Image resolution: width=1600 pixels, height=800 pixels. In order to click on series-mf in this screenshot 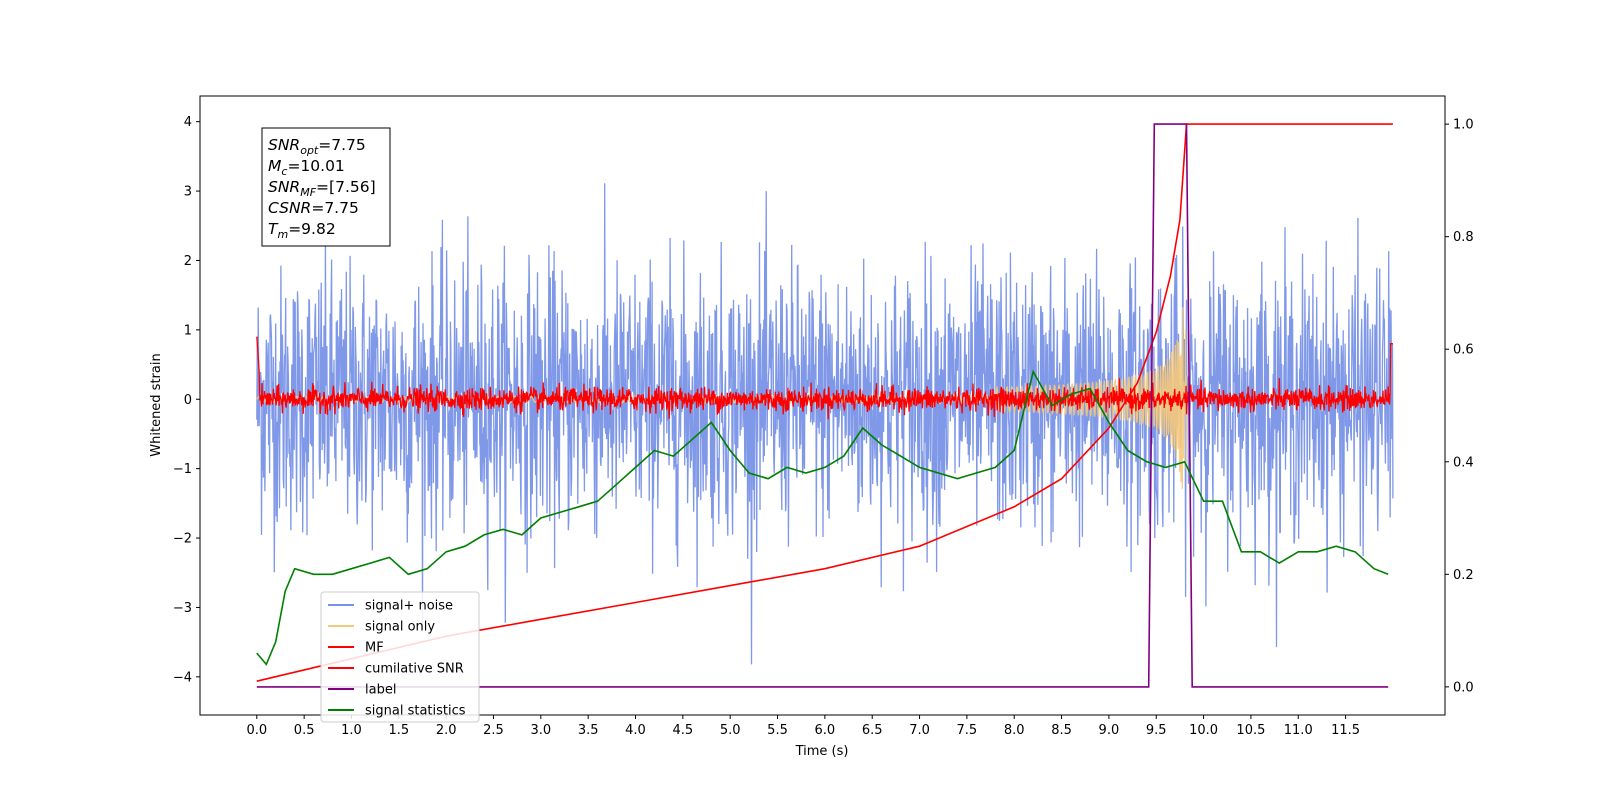, I will do `click(824, 378)`.